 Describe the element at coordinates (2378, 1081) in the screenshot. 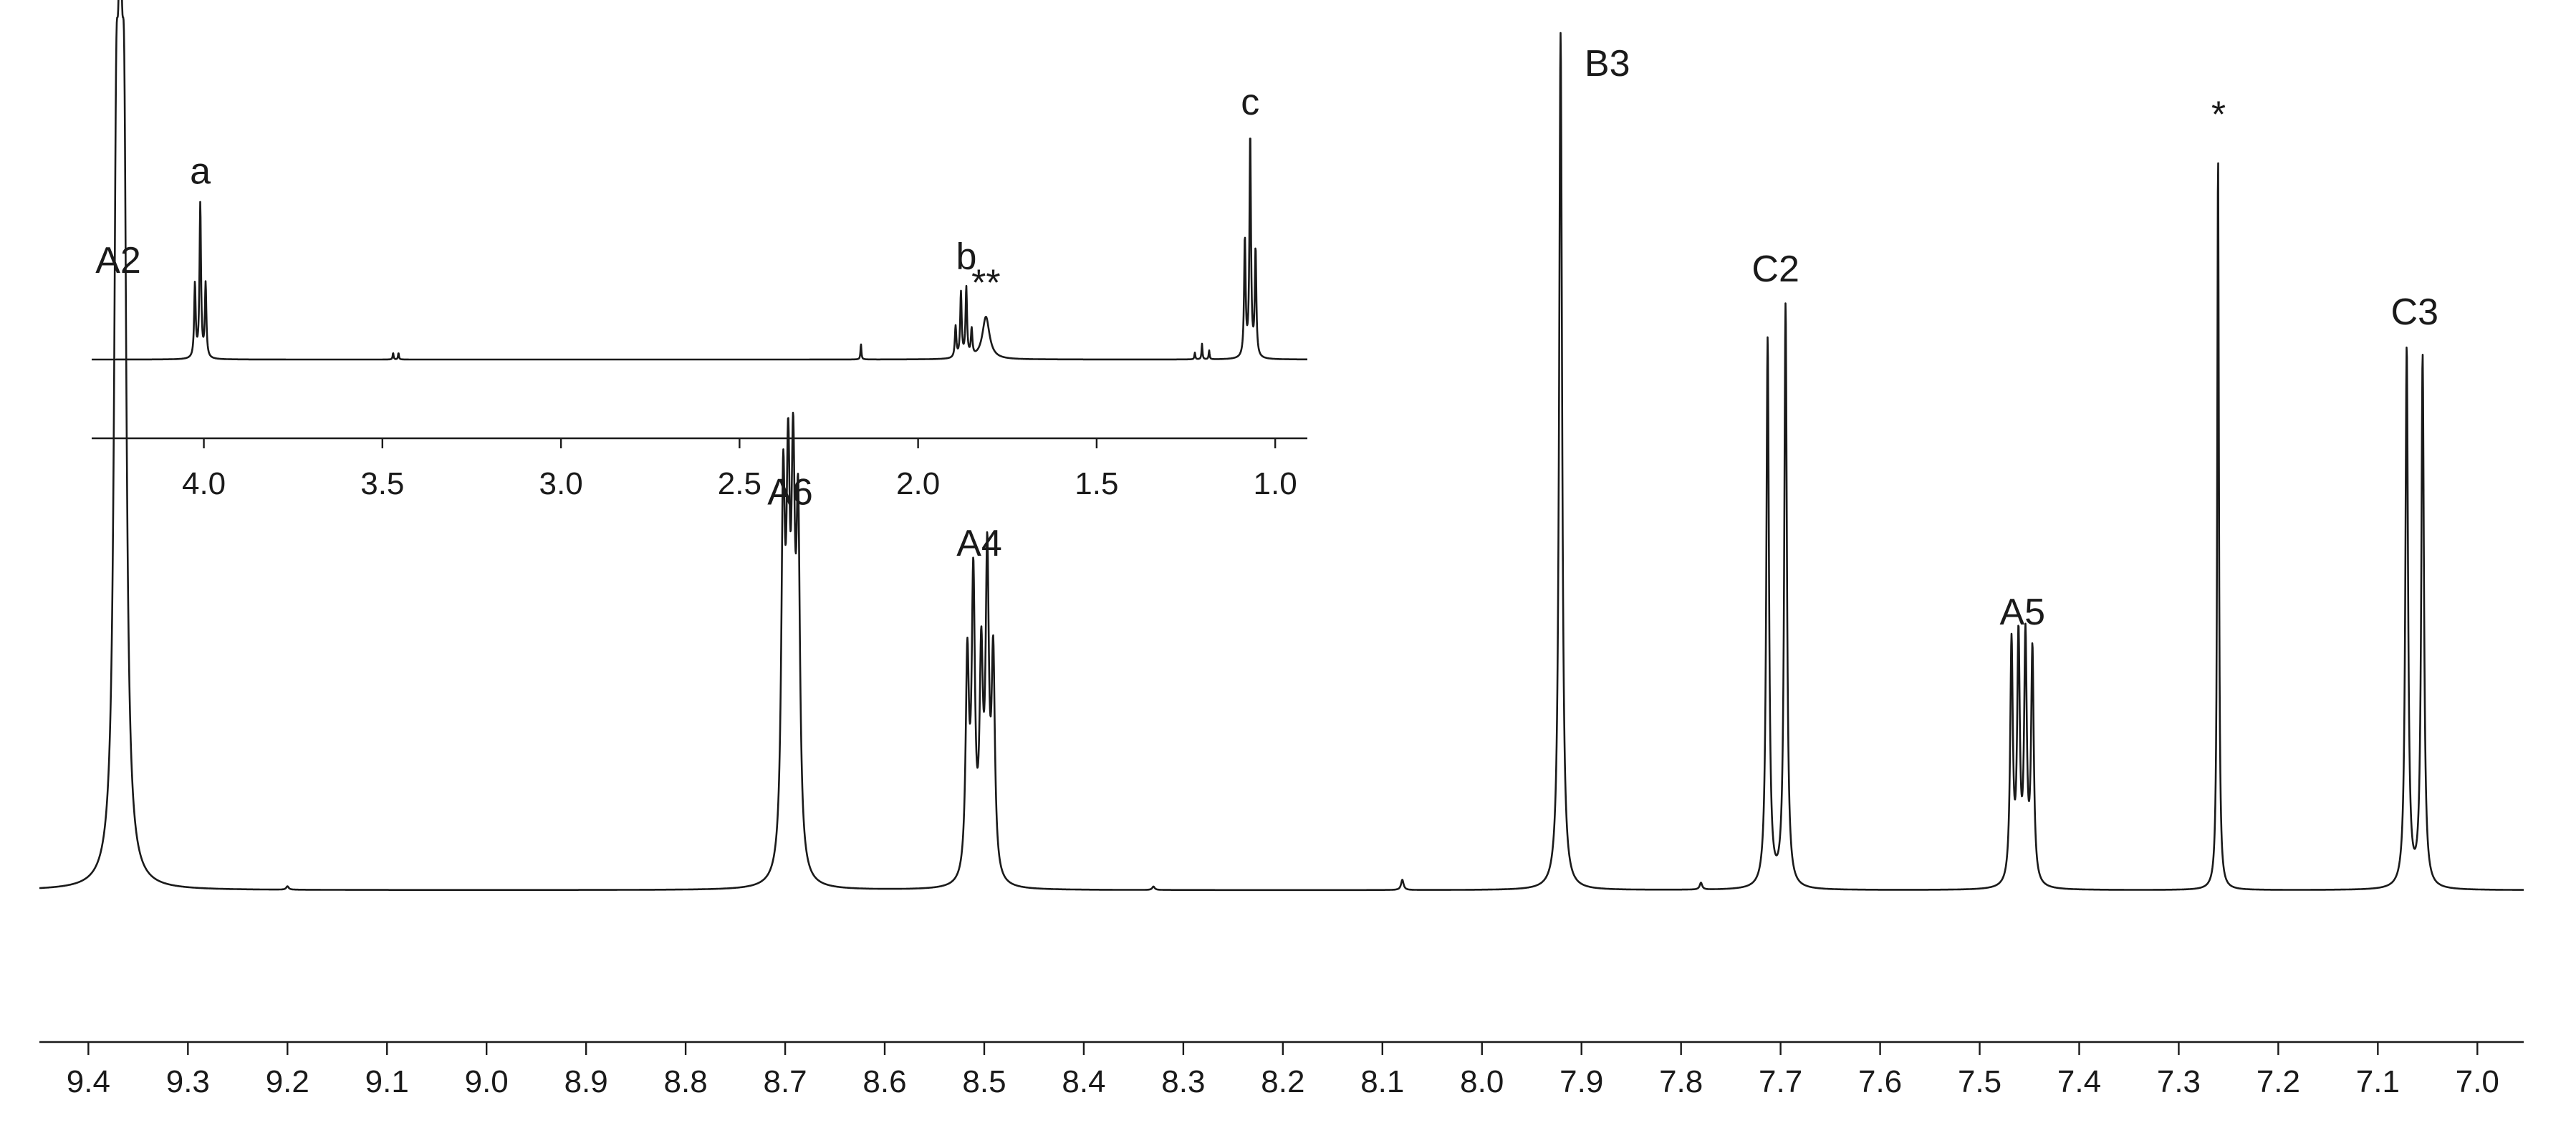

I see `main-tick-label: 7.1` at that location.